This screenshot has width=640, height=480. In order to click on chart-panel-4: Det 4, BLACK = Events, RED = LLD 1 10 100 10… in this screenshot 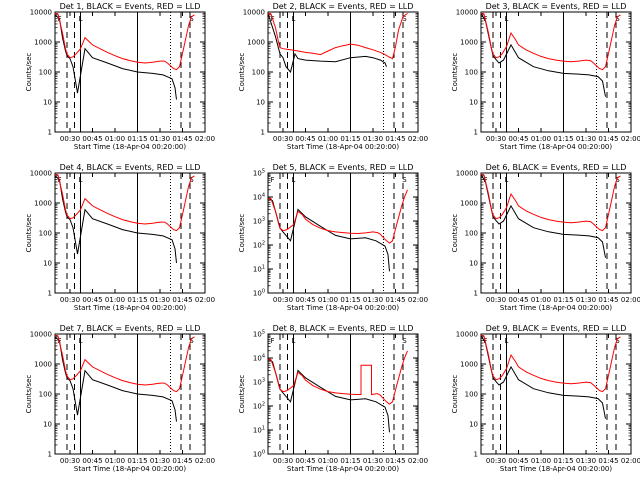, I will do `click(120, 237)`.